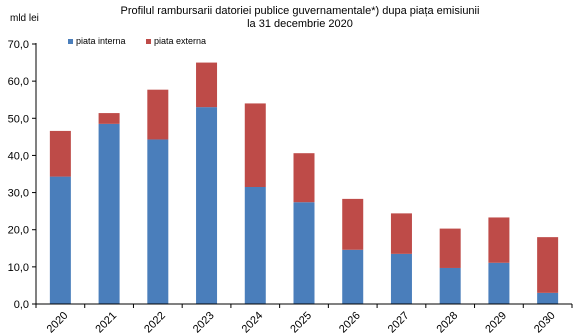  Describe the element at coordinates (155, 321) in the screenshot. I see `x-tick-label: 2022` at that location.